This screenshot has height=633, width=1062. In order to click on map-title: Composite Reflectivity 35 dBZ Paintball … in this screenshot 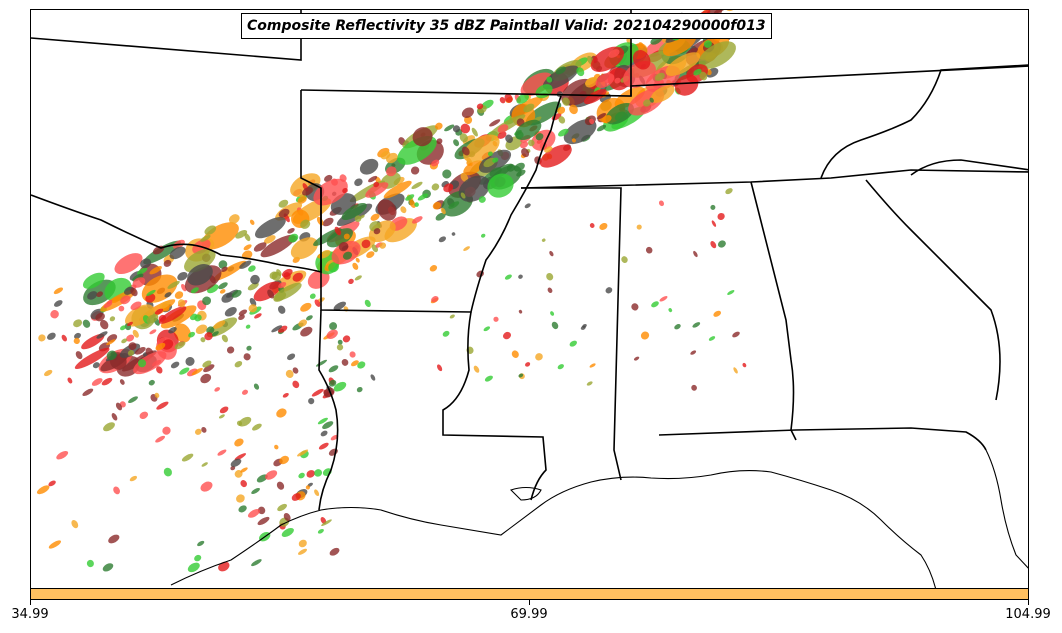, I will do `click(506, 26)`.